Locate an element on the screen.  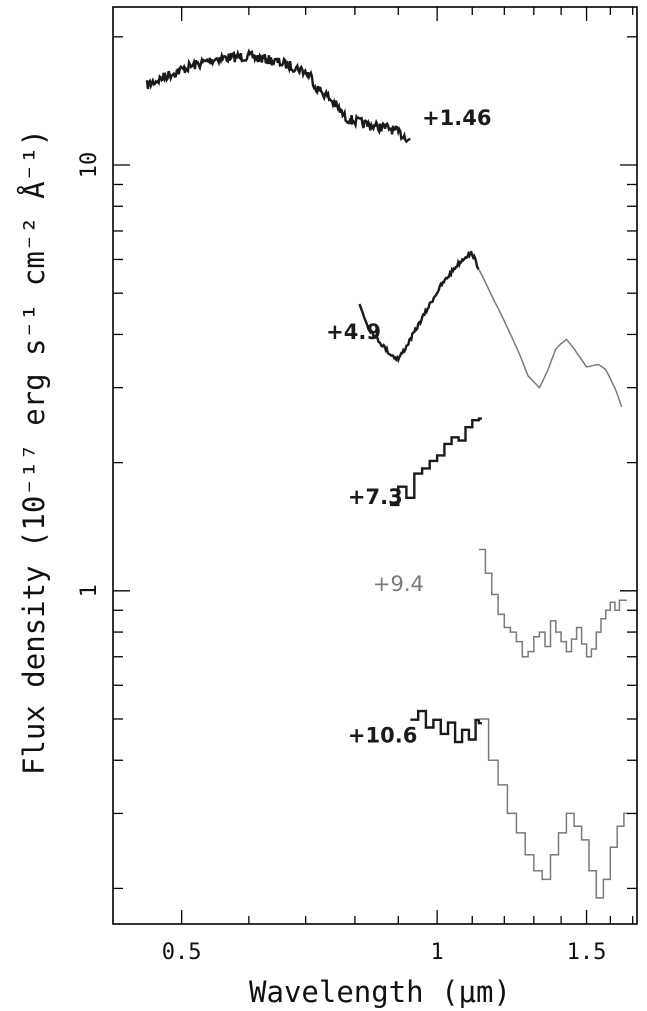
spectrum-label-1: +4.9 is located at coordinates (353, 332).